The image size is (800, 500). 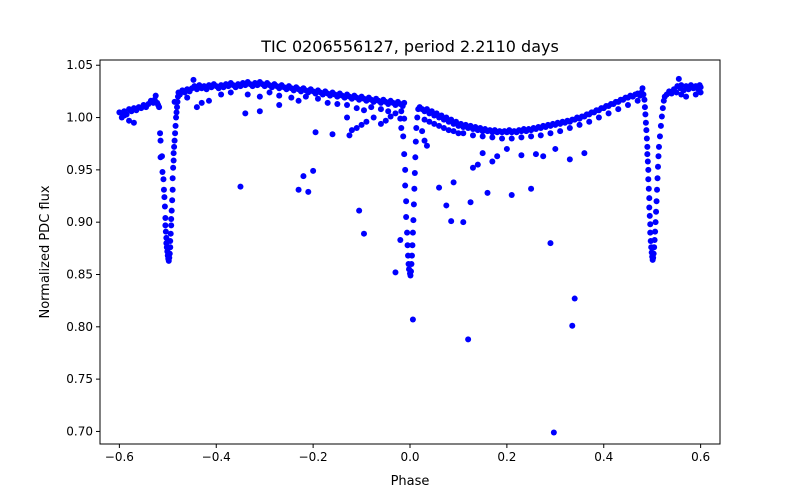 I want to click on y-axis: 0.70 0.75 0.80 0.85 0.90 0.95 1.00 1.05, so click(x=83, y=248).